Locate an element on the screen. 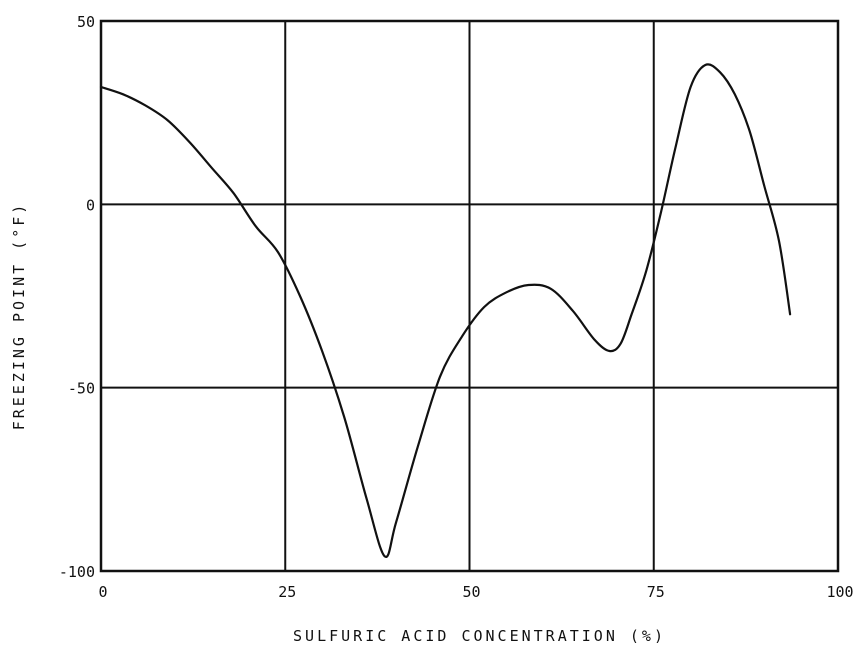 Image resolution: width=864 pixels, height=652 pixels. x-tick-label: 100 is located at coordinates (839, 592).